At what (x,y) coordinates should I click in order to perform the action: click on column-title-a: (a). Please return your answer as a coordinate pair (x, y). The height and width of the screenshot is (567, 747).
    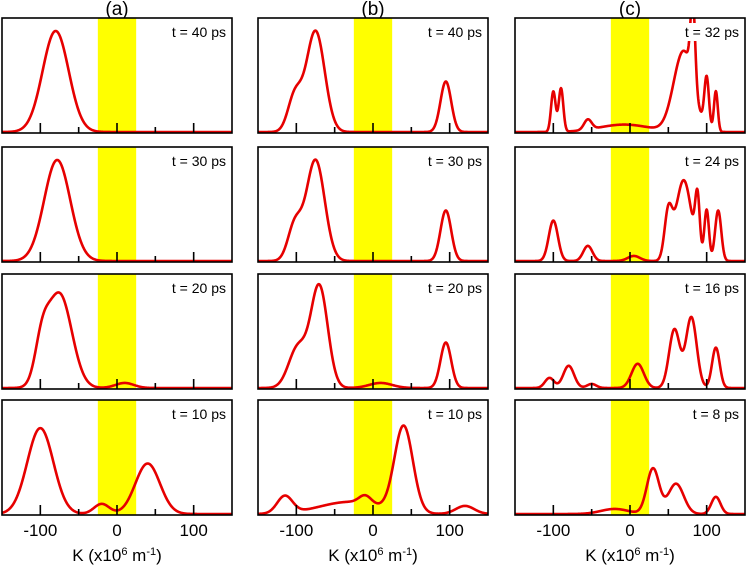
    Looking at the image, I should click on (116, 10).